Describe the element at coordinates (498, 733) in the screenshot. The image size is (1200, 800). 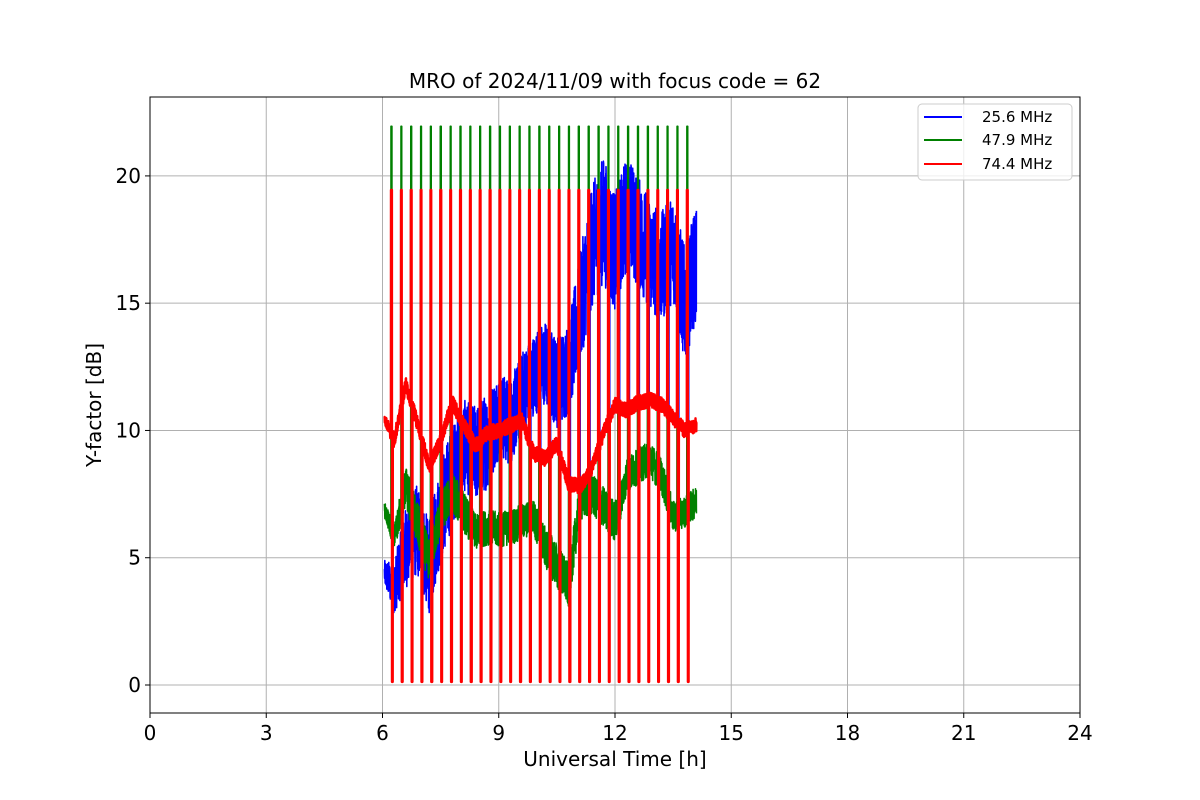
I see `x-tick-label: 9` at that location.